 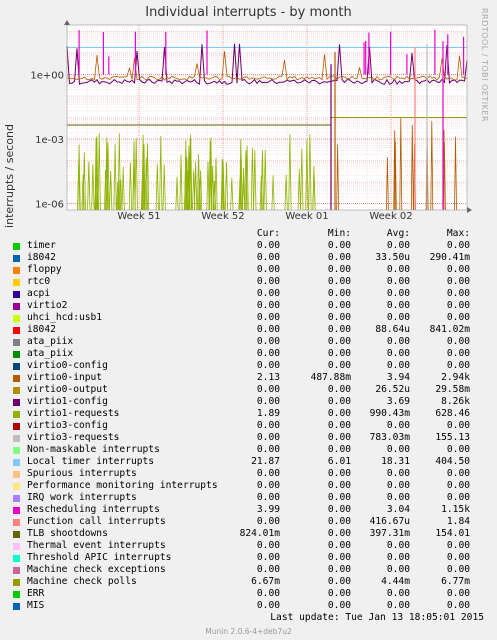 What do you see at coordinates (50, 341) in the screenshot?
I see `legend-label: ata_piix` at bounding box center [50, 341].